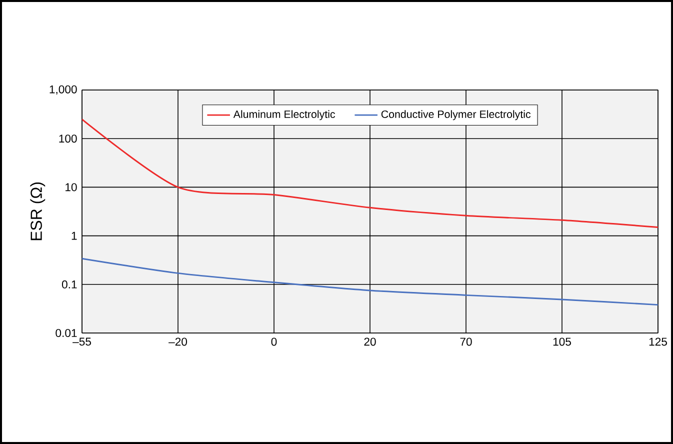  What do you see at coordinates (66, 333) in the screenshot?
I see `y-tick-label: 0.01` at bounding box center [66, 333].